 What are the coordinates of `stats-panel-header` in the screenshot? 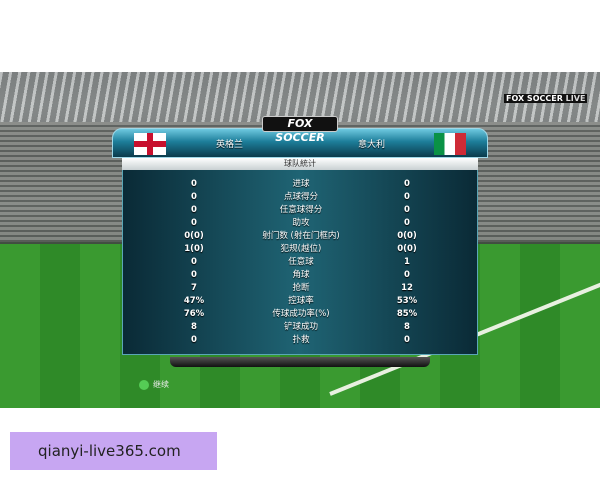 It's located at (300, 143).